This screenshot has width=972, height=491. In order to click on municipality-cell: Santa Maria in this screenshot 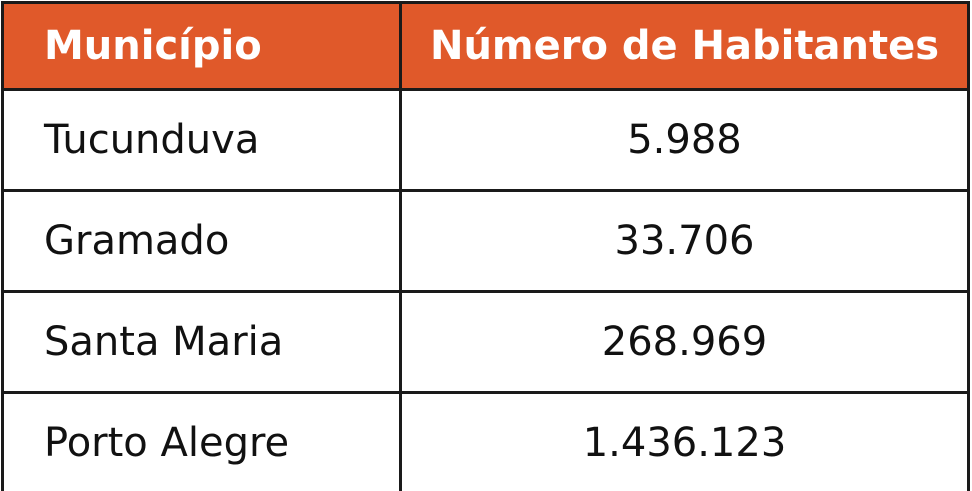, I will do `click(201, 342)`.